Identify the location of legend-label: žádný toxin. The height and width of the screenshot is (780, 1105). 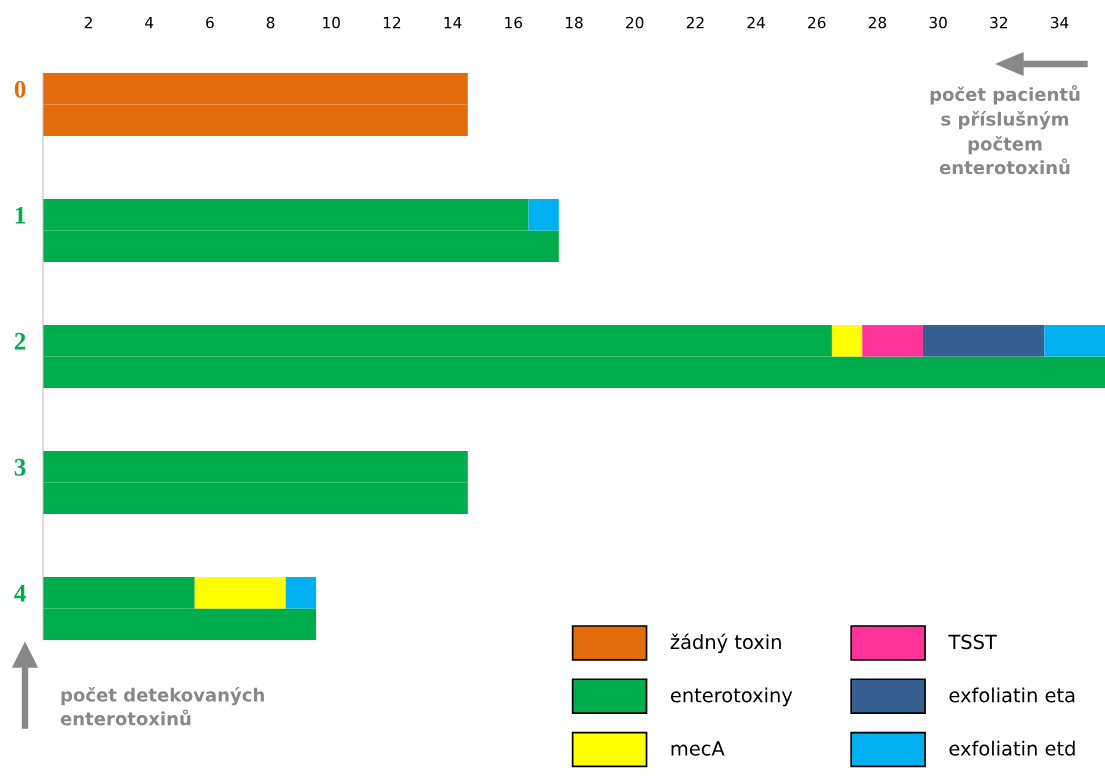
(725, 643).